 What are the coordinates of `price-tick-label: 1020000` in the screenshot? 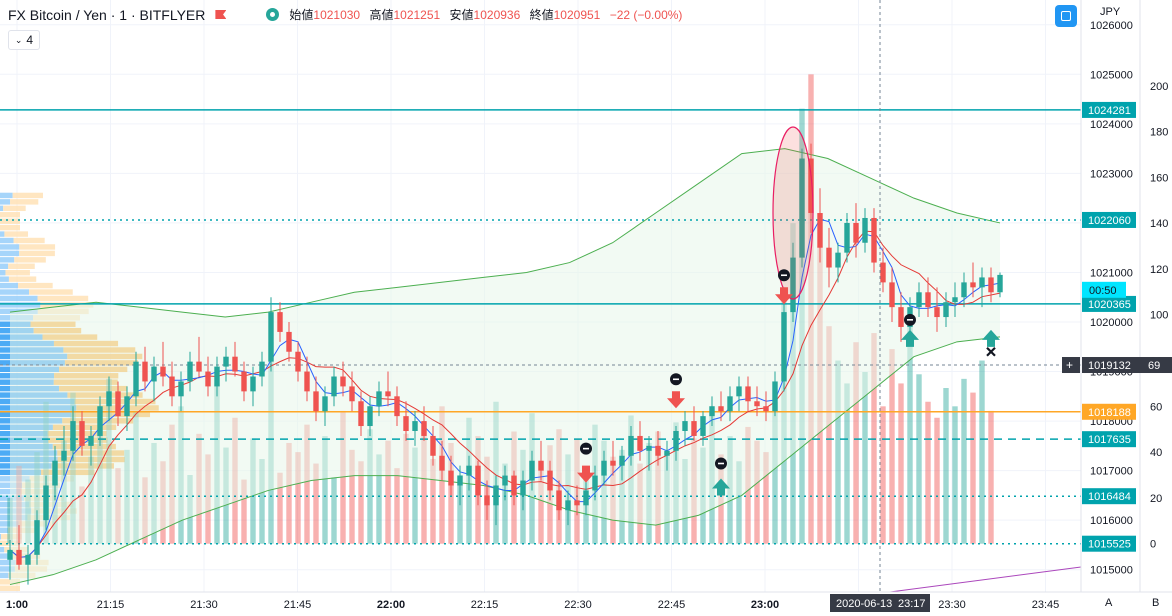 It's located at (1111, 323).